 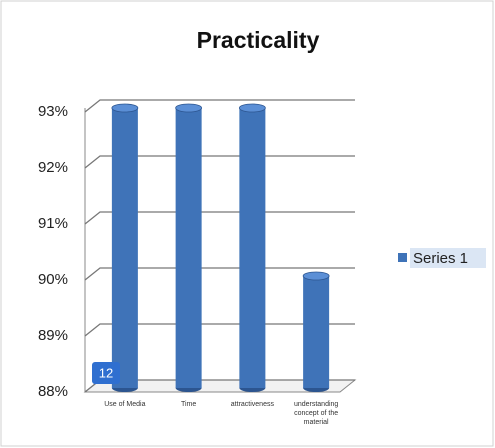 I want to click on y-tick-label: 90%, so click(x=53, y=279).